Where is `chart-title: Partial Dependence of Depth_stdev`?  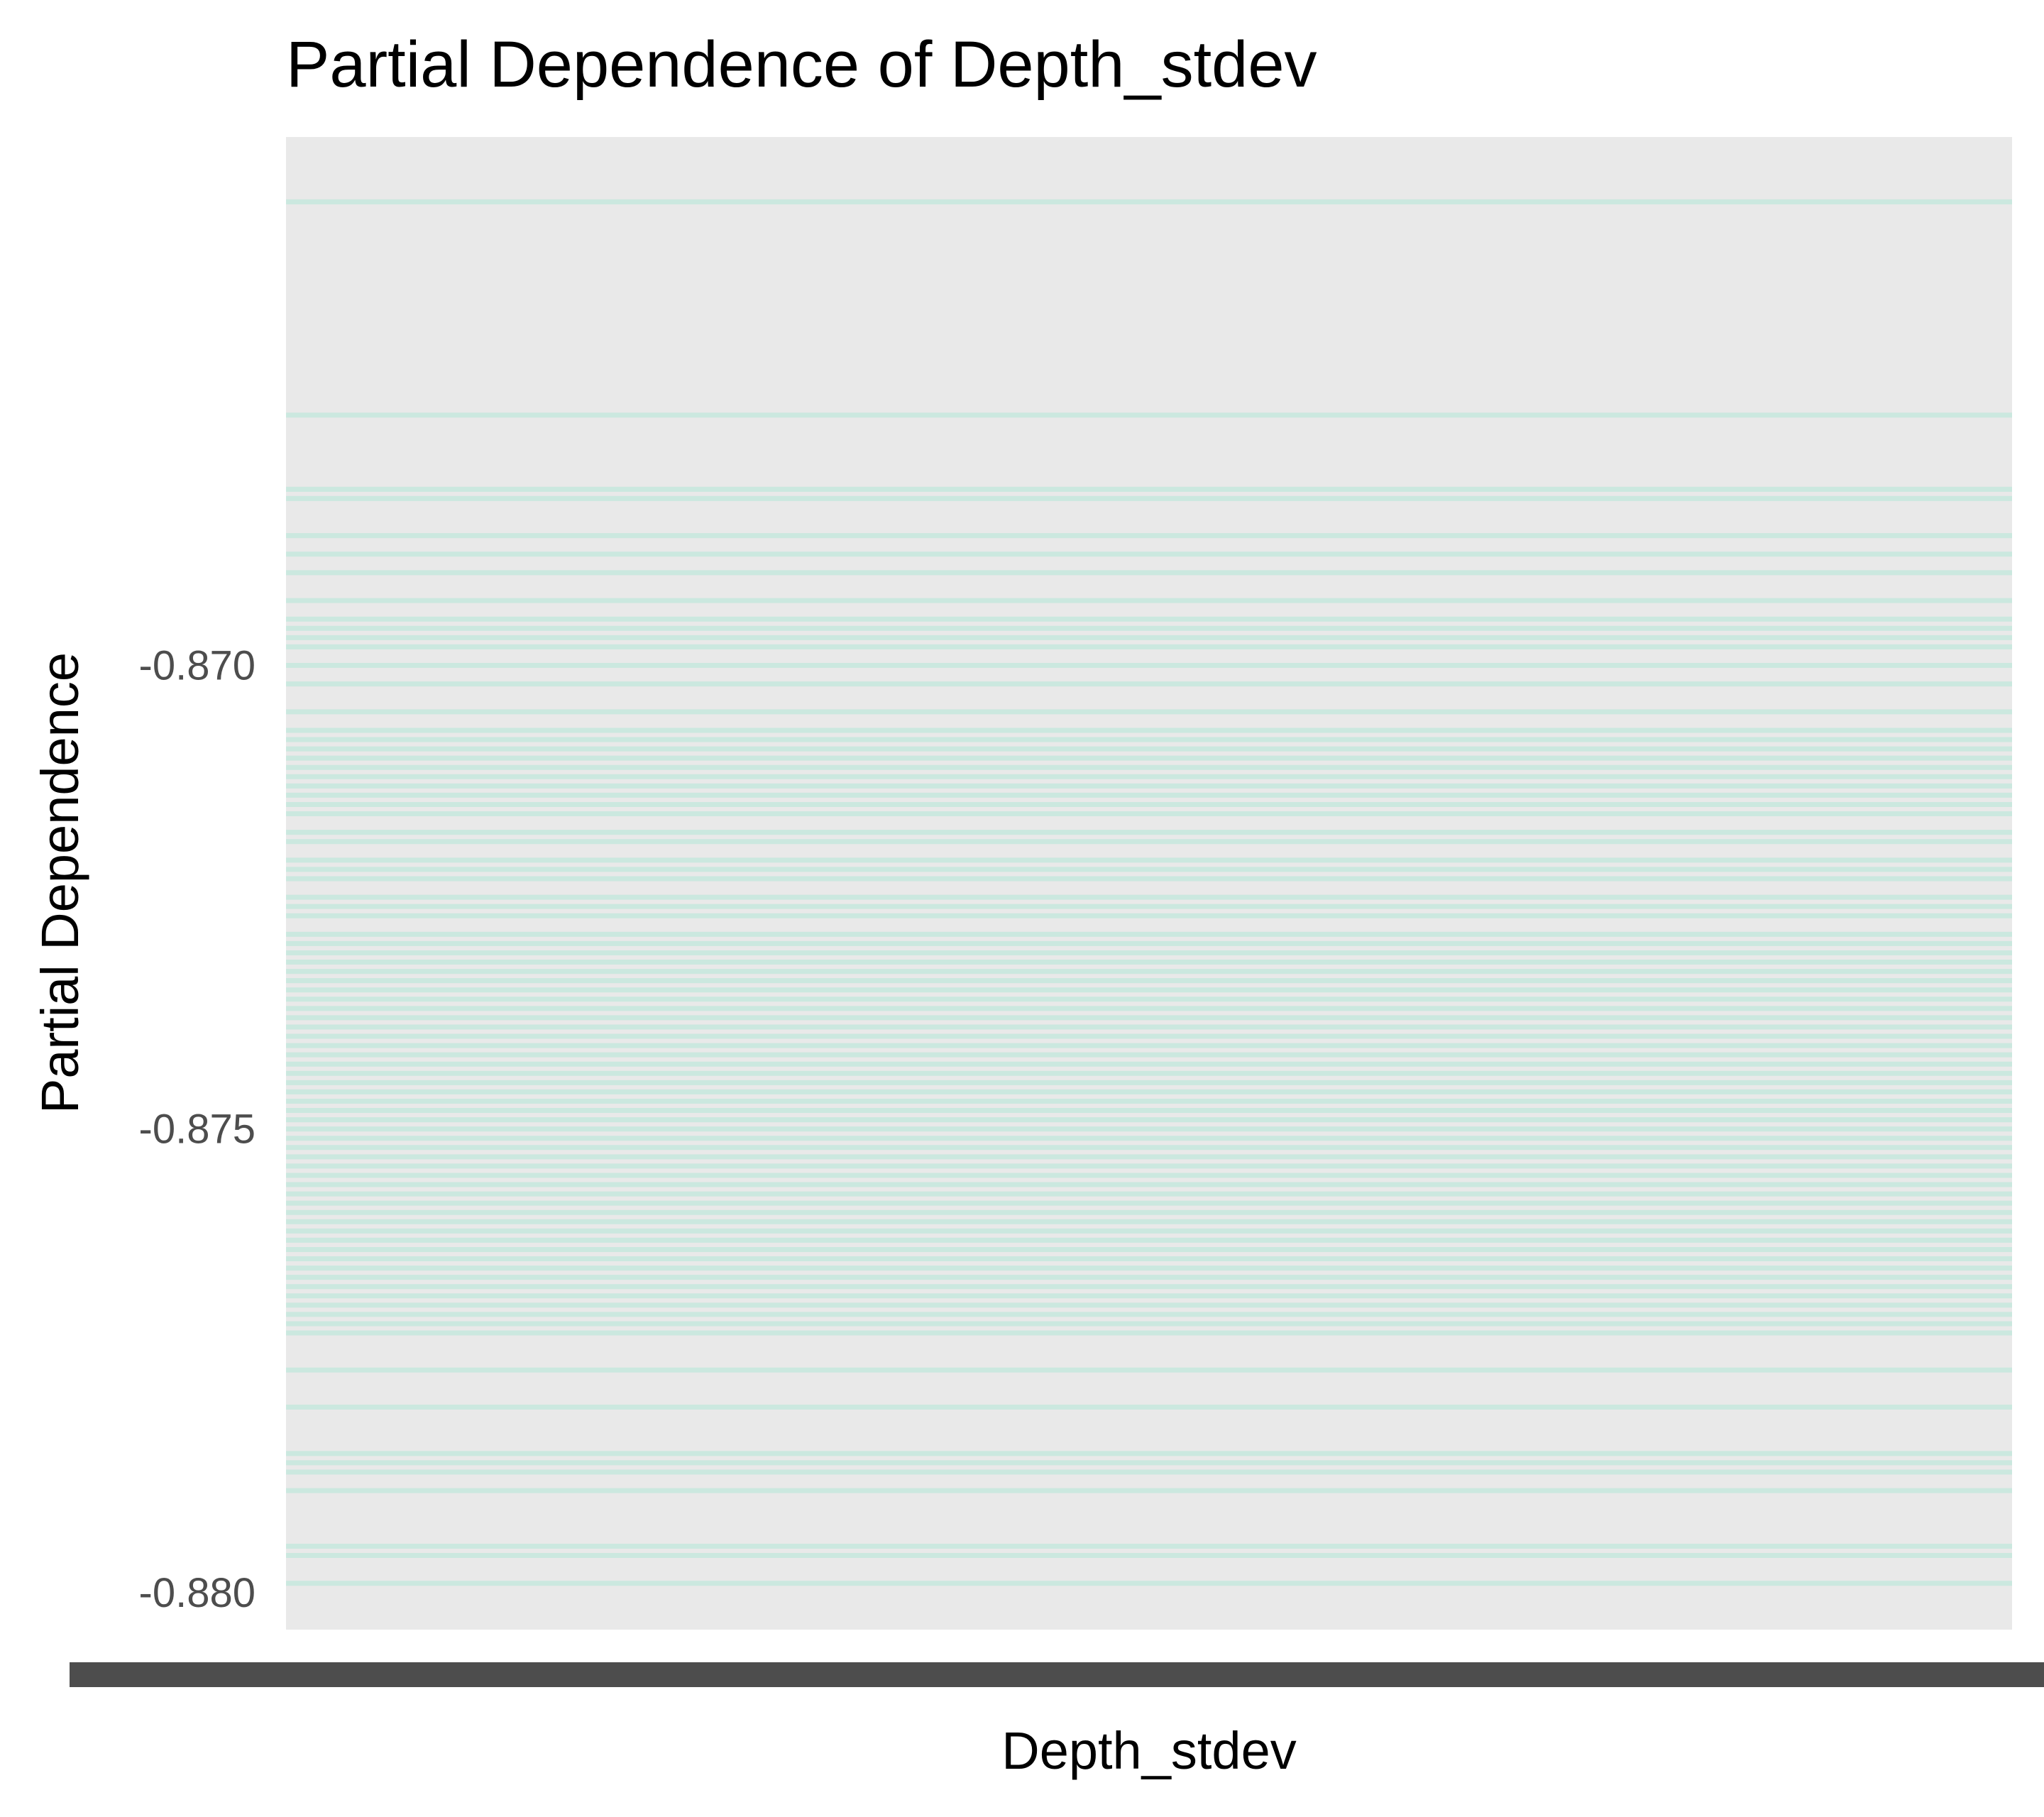
chart-title: Partial Dependence of Depth_stdev is located at coordinates (801, 64).